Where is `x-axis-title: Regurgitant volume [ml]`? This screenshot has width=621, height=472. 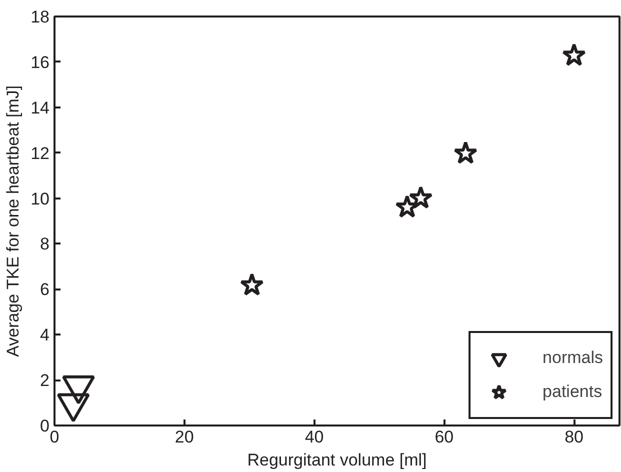 x-axis-title: Regurgitant volume [ml] is located at coordinates (337, 460).